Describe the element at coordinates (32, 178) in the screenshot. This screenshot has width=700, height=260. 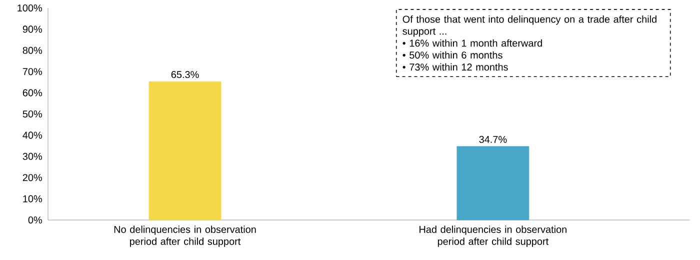
I see `y-tick-label: 20%` at that location.